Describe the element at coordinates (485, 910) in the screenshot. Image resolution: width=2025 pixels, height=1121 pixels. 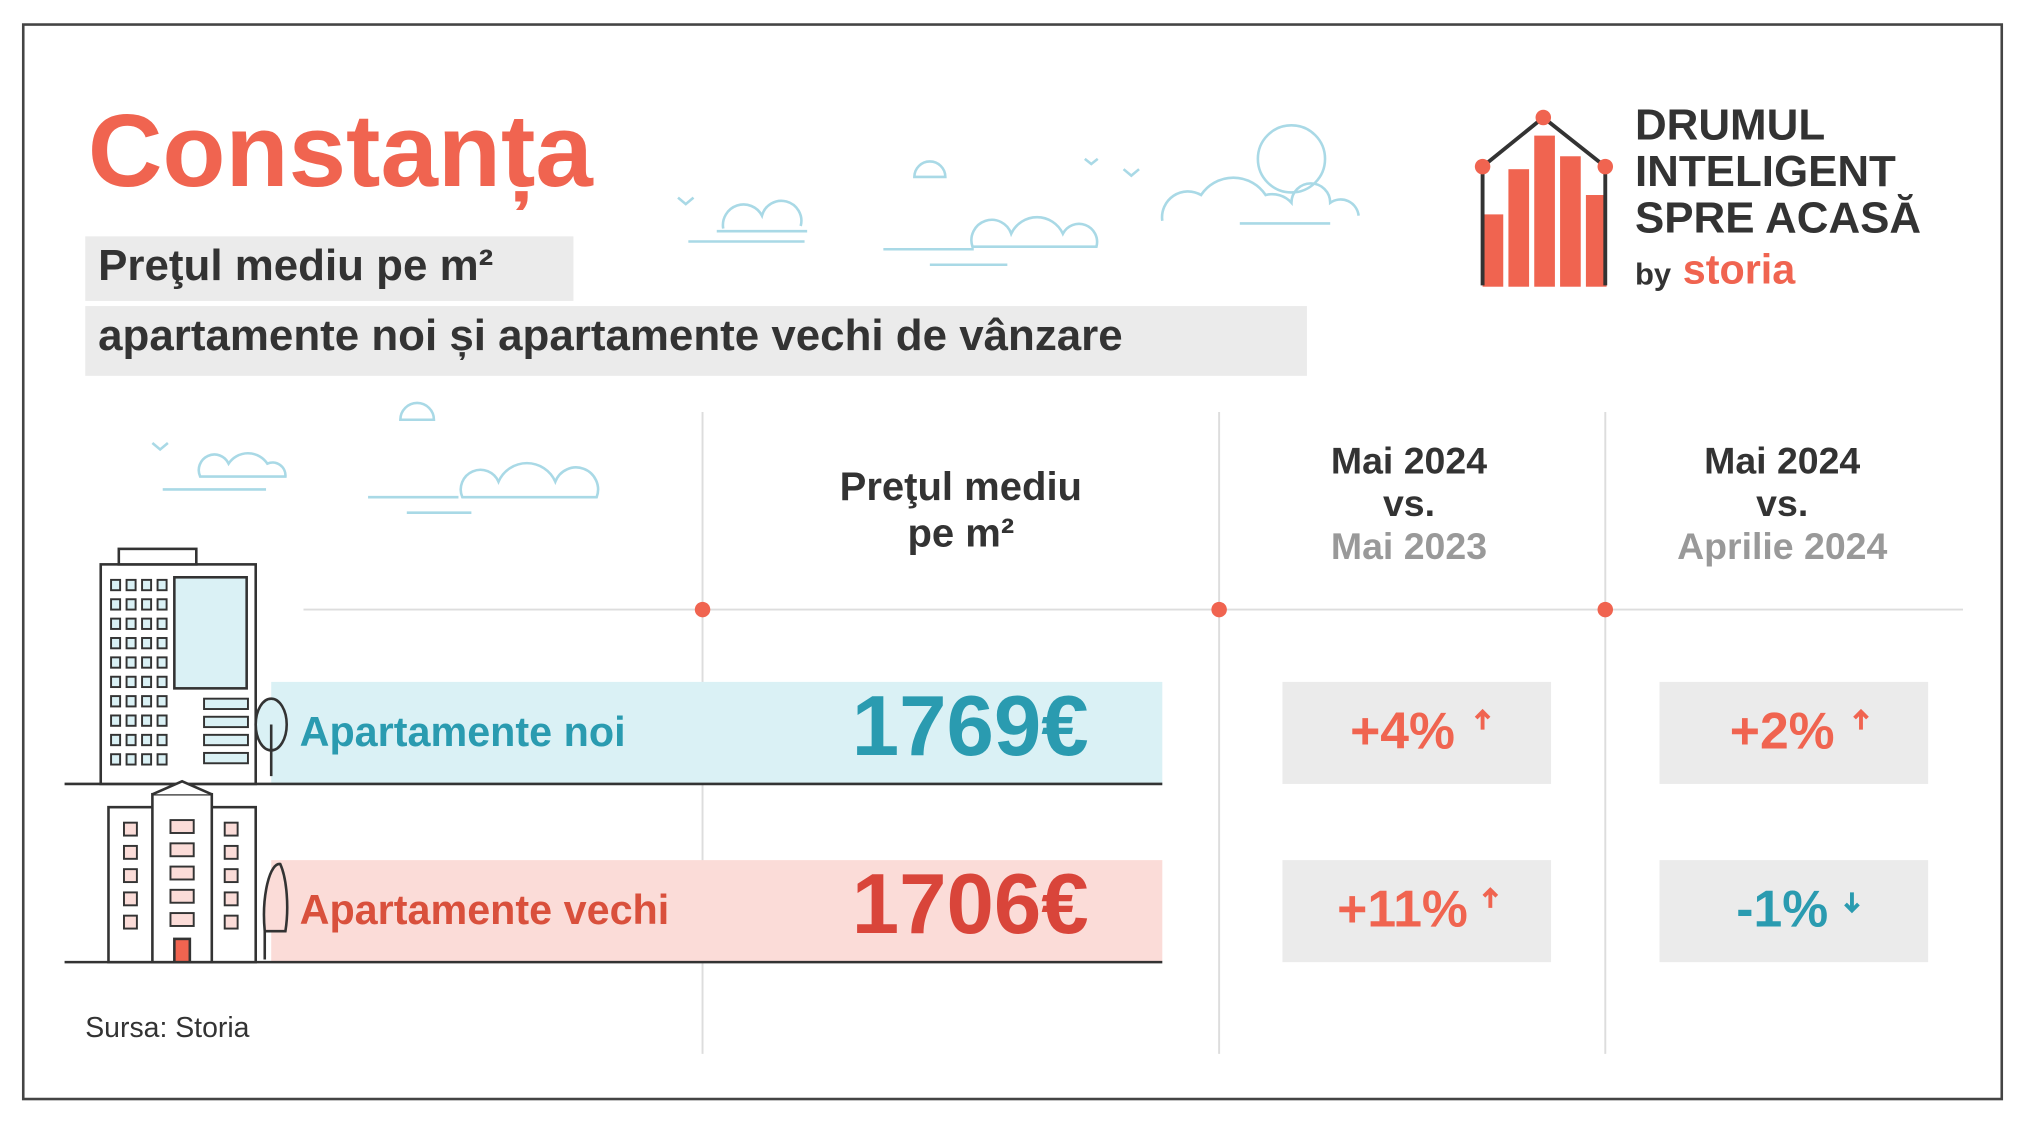
I see `row-label: Apartamente vechi` at that location.